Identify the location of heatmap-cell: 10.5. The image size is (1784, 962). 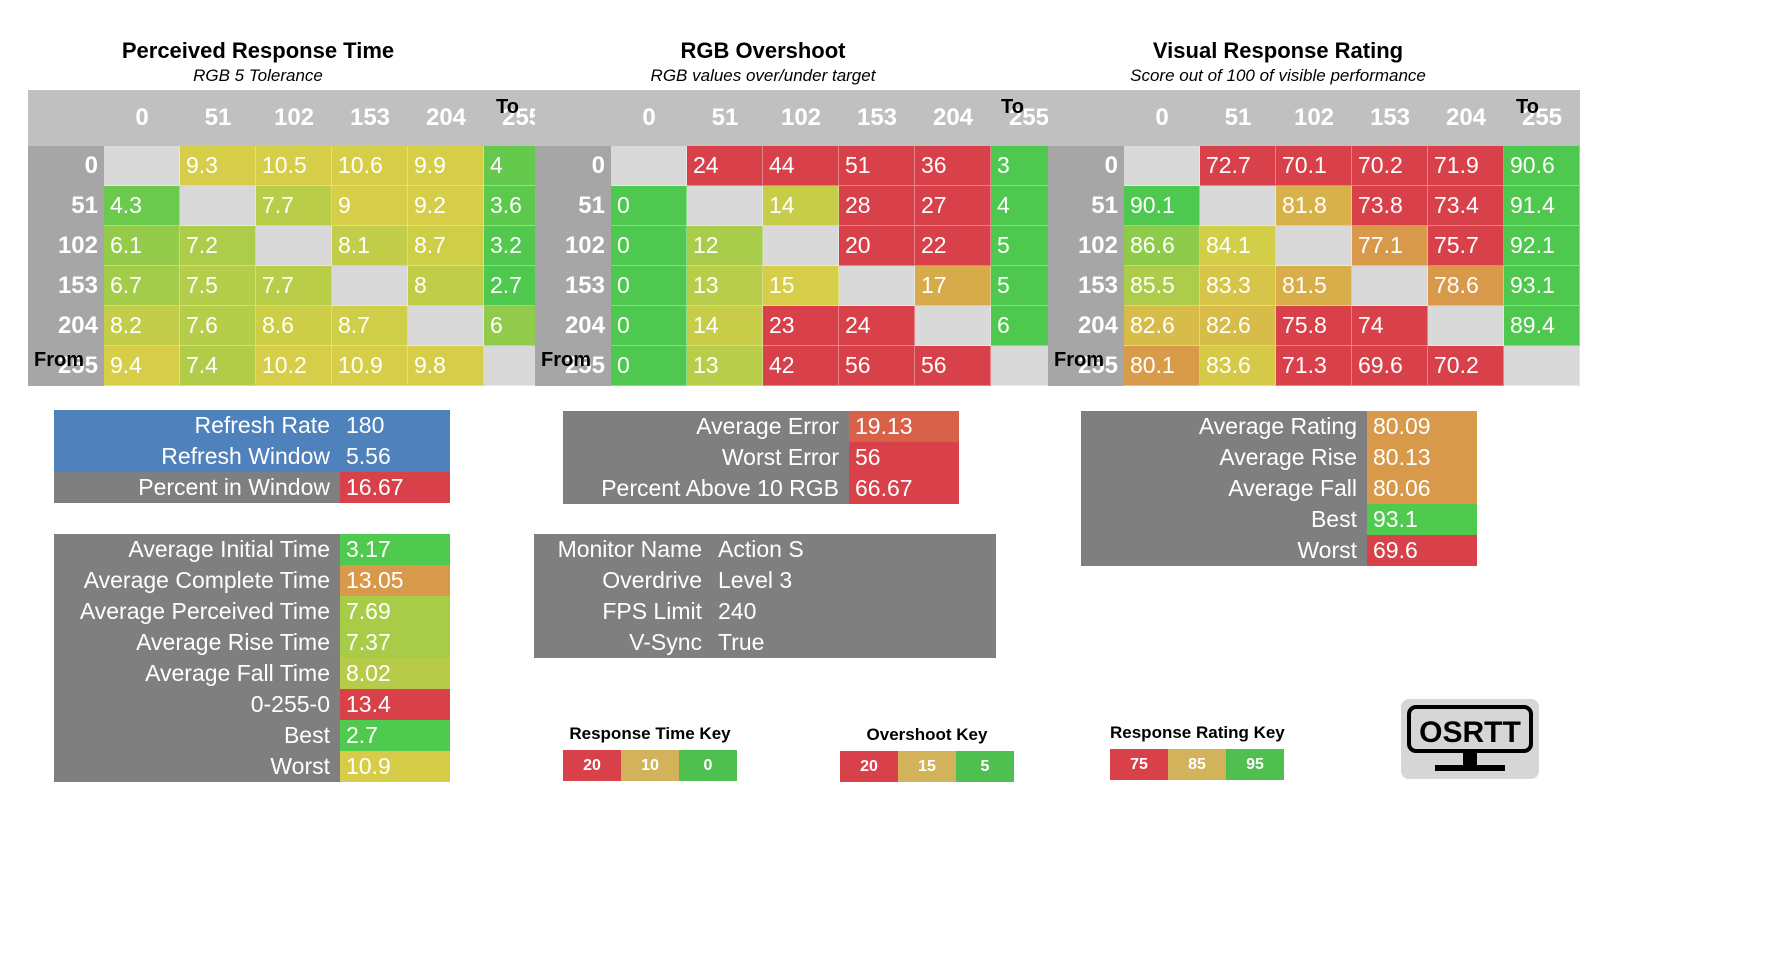
(294, 166).